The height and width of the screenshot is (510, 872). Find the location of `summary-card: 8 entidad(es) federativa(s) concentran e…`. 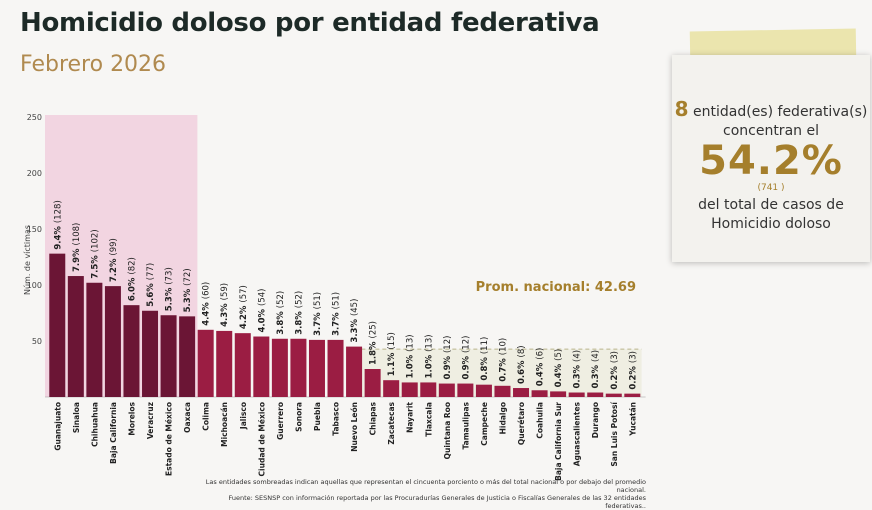

summary-card: 8 entidad(es) federativa(s) concentran e… is located at coordinates (771, 158).